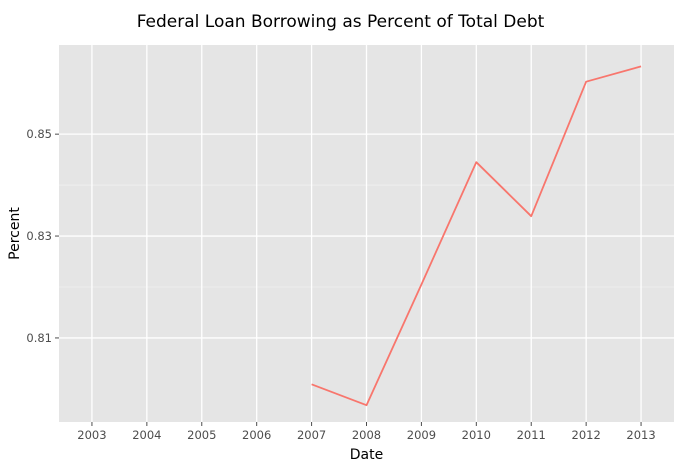 The width and height of the screenshot is (681, 469). What do you see at coordinates (39, 338) in the screenshot?
I see `y-tick-label: 0.81` at bounding box center [39, 338].